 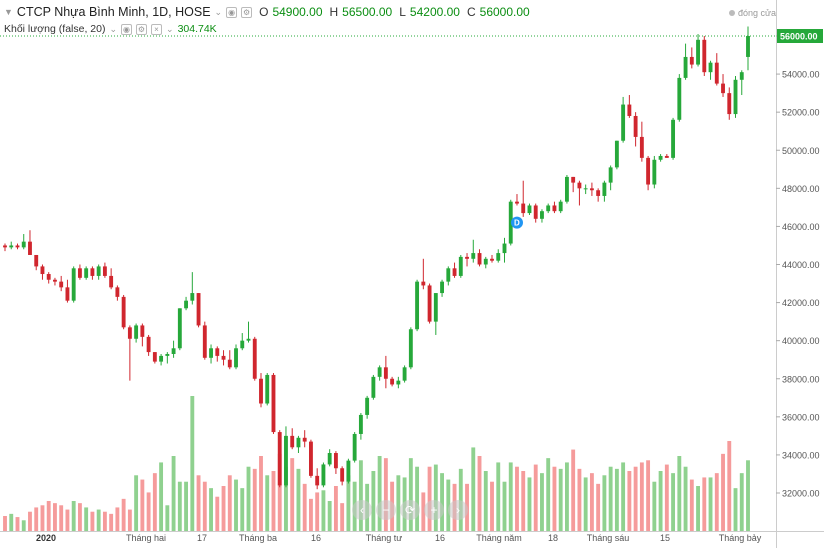 I want to click on scroll-left-icon: ‹, so click(x=362, y=510).